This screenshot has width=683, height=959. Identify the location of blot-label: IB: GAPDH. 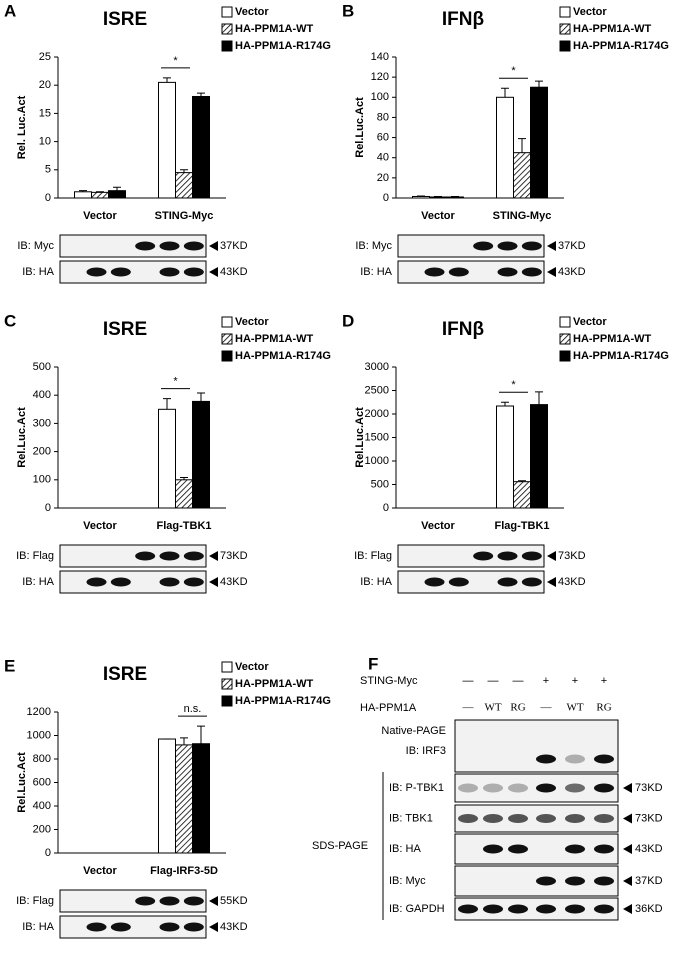
(417, 909).